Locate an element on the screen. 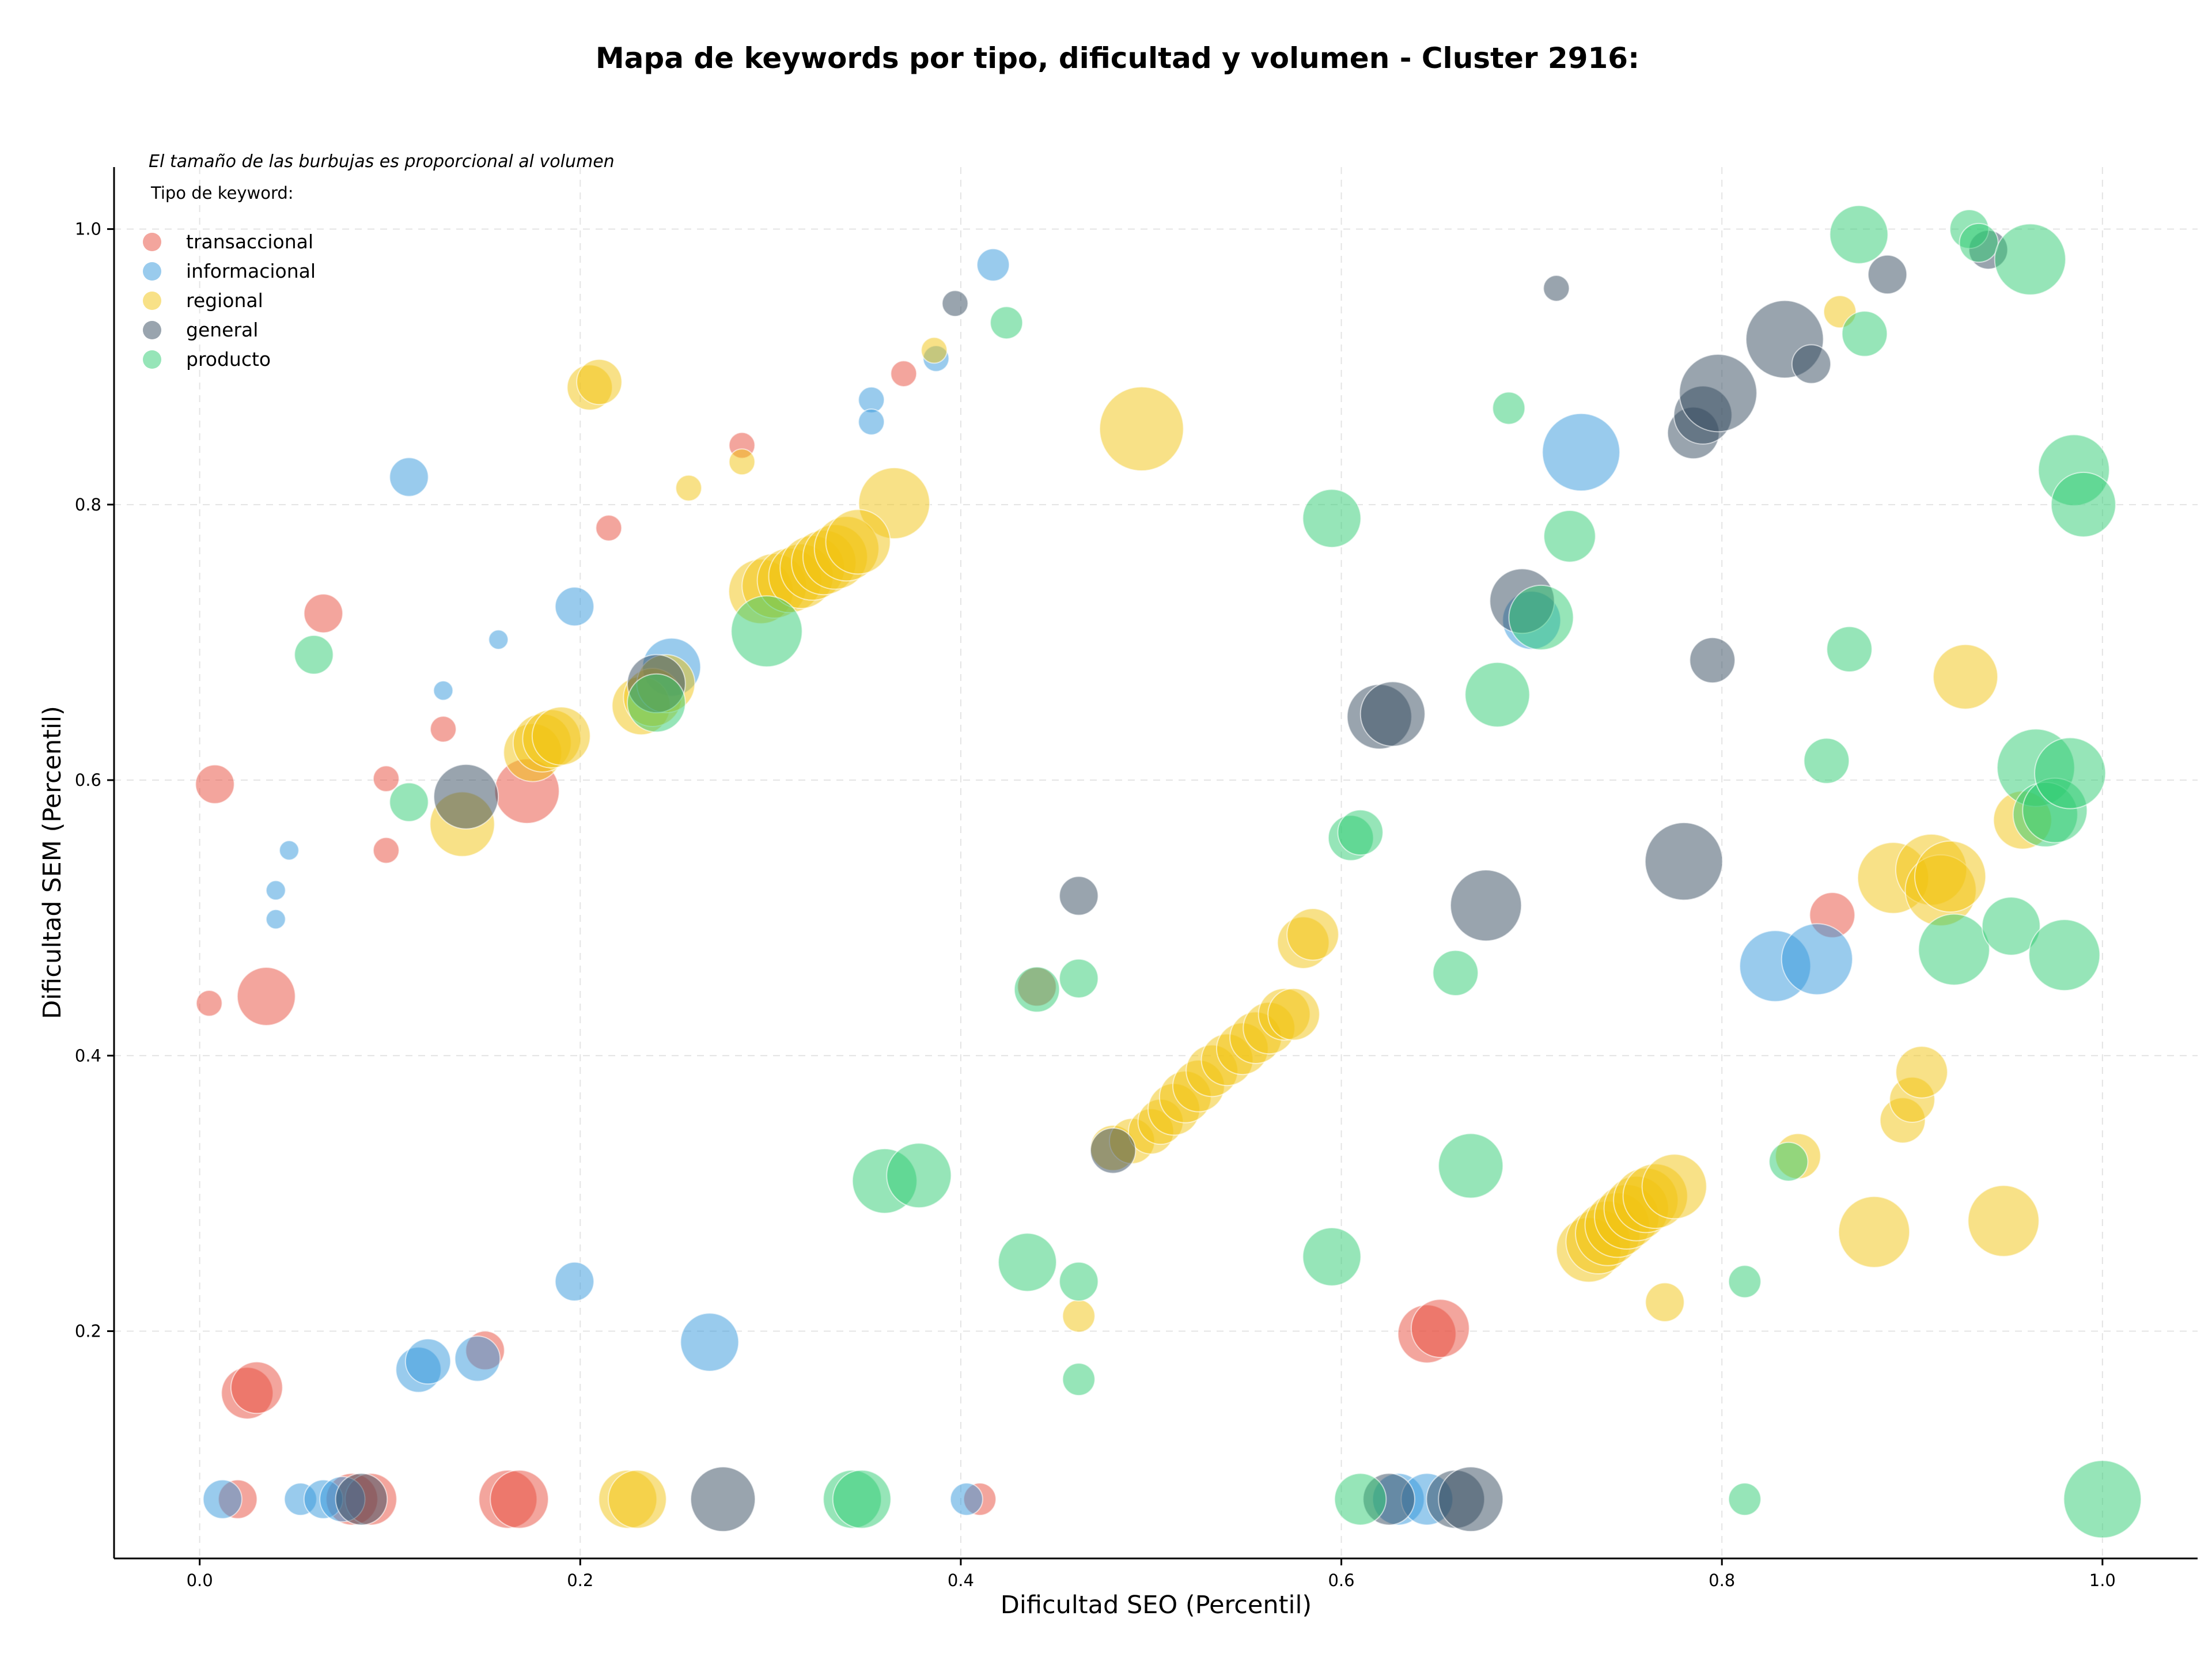  legend-label-producto: producto is located at coordinates (228, 359).